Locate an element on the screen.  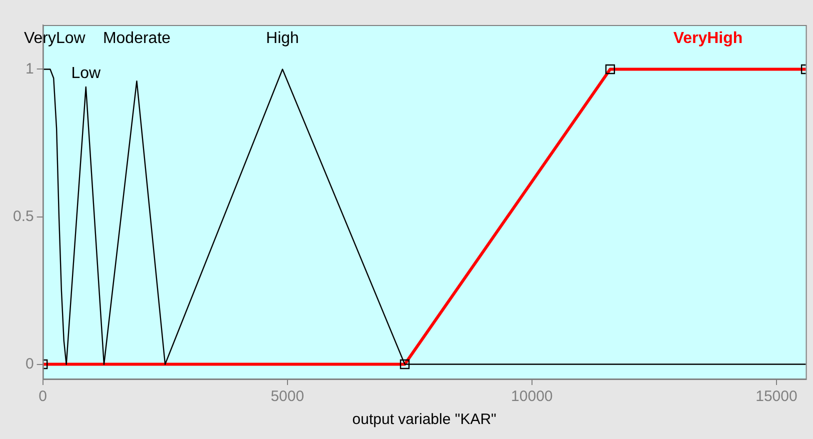
y-tick-label: 0 is located at coordinates (30, 363).